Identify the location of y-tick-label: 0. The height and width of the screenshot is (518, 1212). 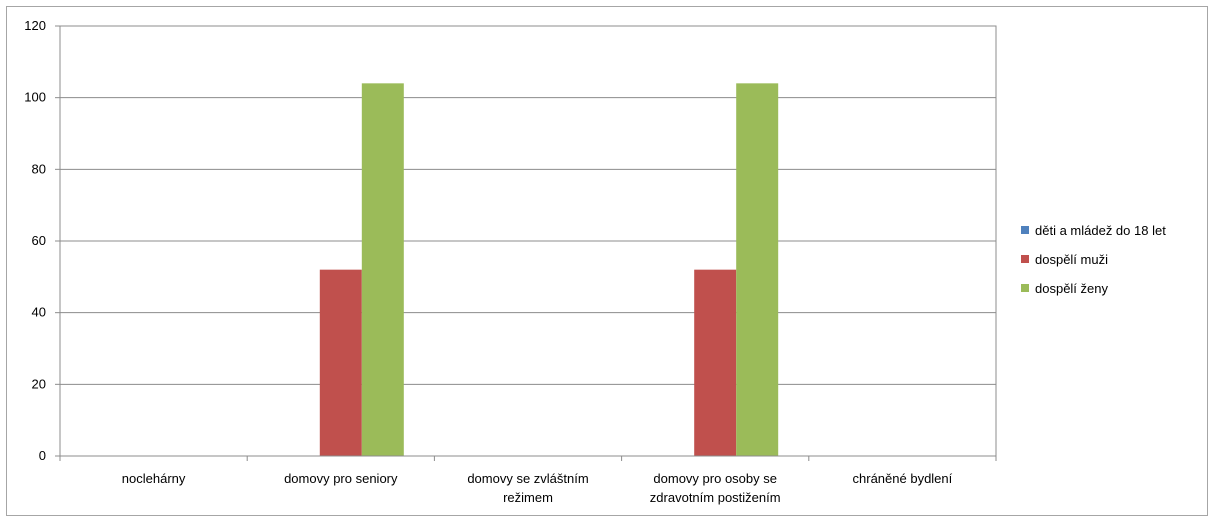
(42, 455).